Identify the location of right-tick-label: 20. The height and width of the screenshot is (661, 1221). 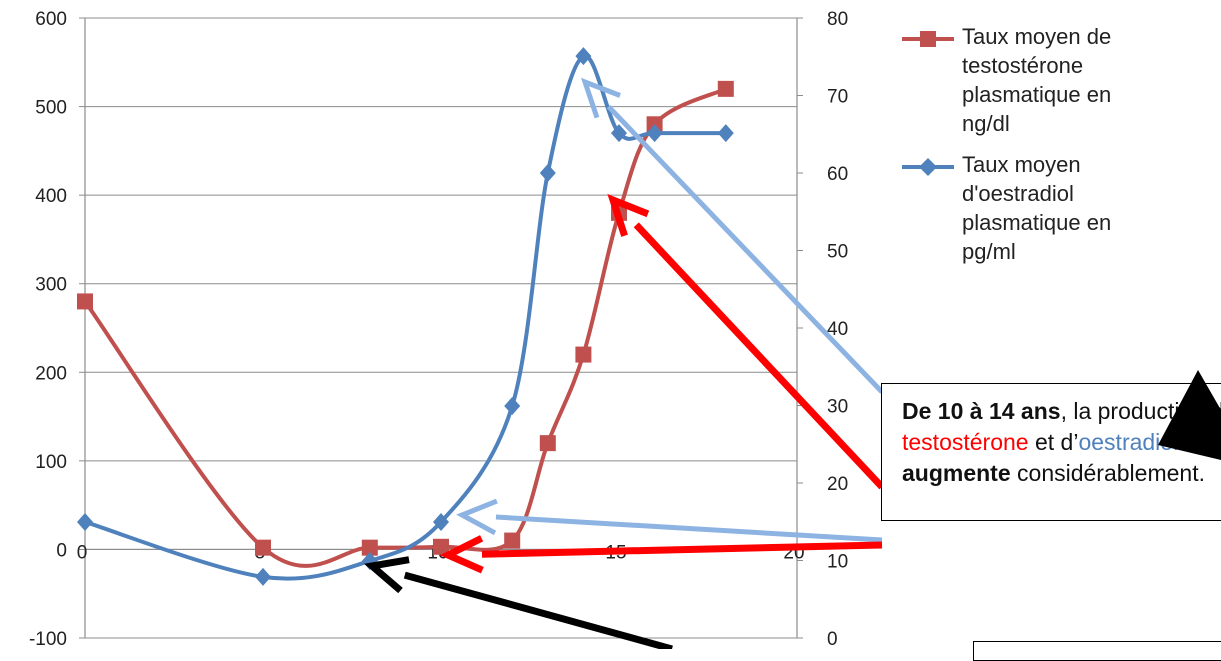
(837, 484).